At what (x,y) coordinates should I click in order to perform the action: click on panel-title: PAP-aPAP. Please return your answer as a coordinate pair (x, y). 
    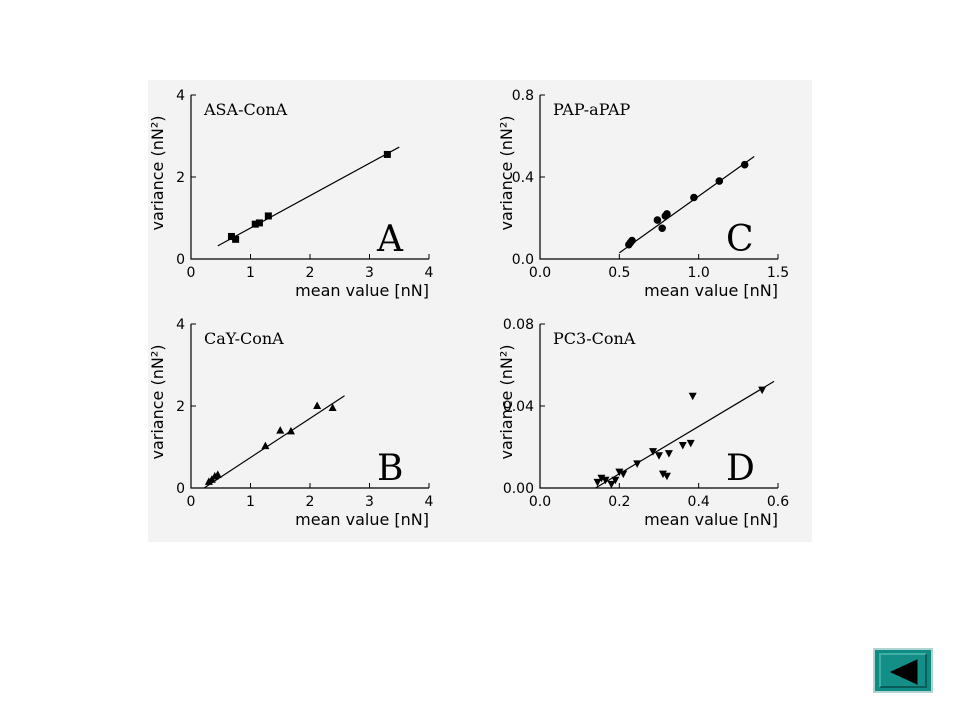
    Looking at the image, I should click on (592, 109).